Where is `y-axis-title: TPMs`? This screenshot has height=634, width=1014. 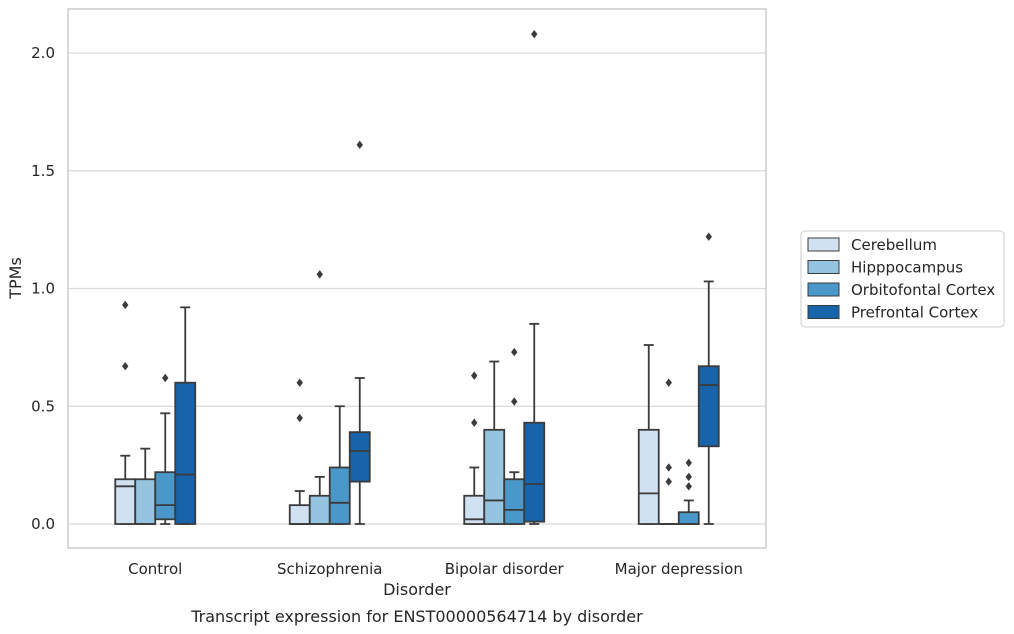 y-axis-title: TPMs is located at coordinates (15, 278).